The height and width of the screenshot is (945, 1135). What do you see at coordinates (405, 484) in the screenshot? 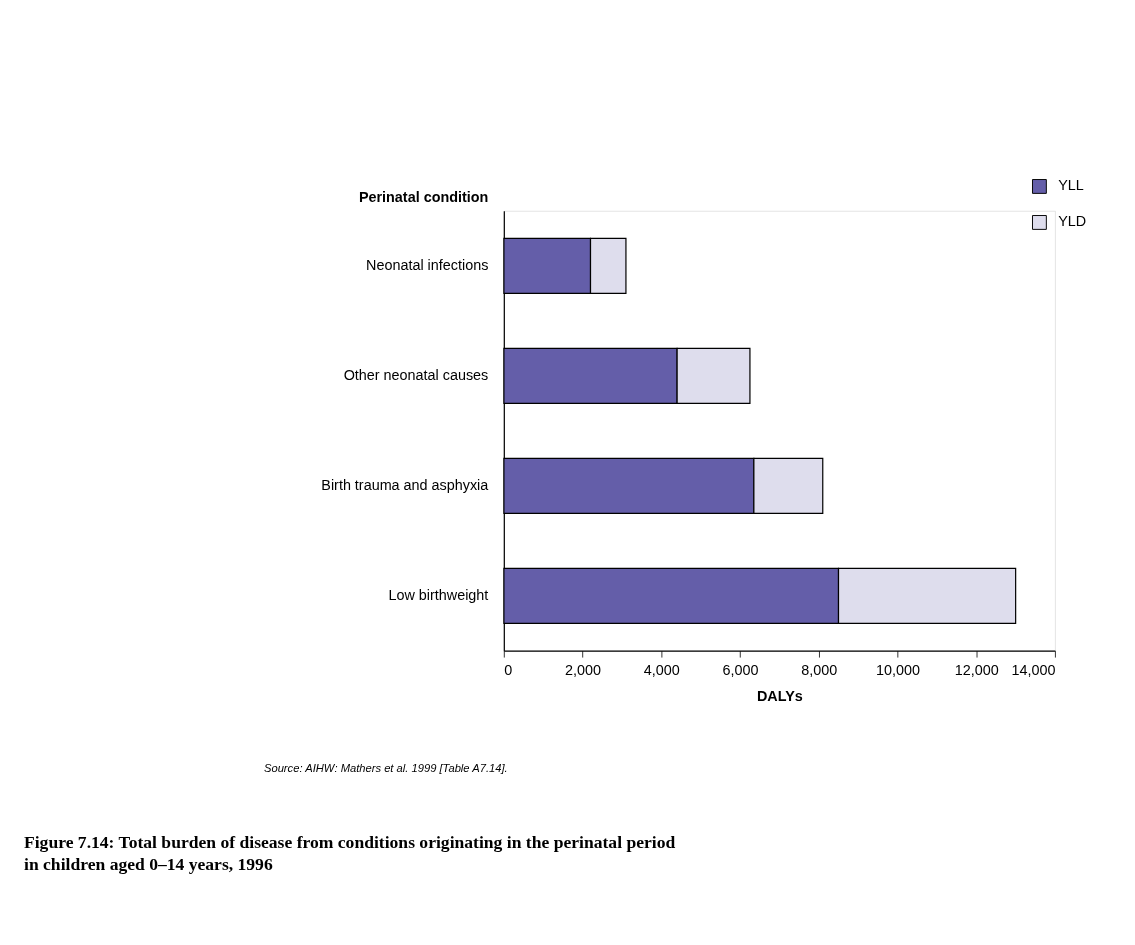
I see `y-tick-label: Birth trauma and asphyxia` at bounding box center [405, 484].